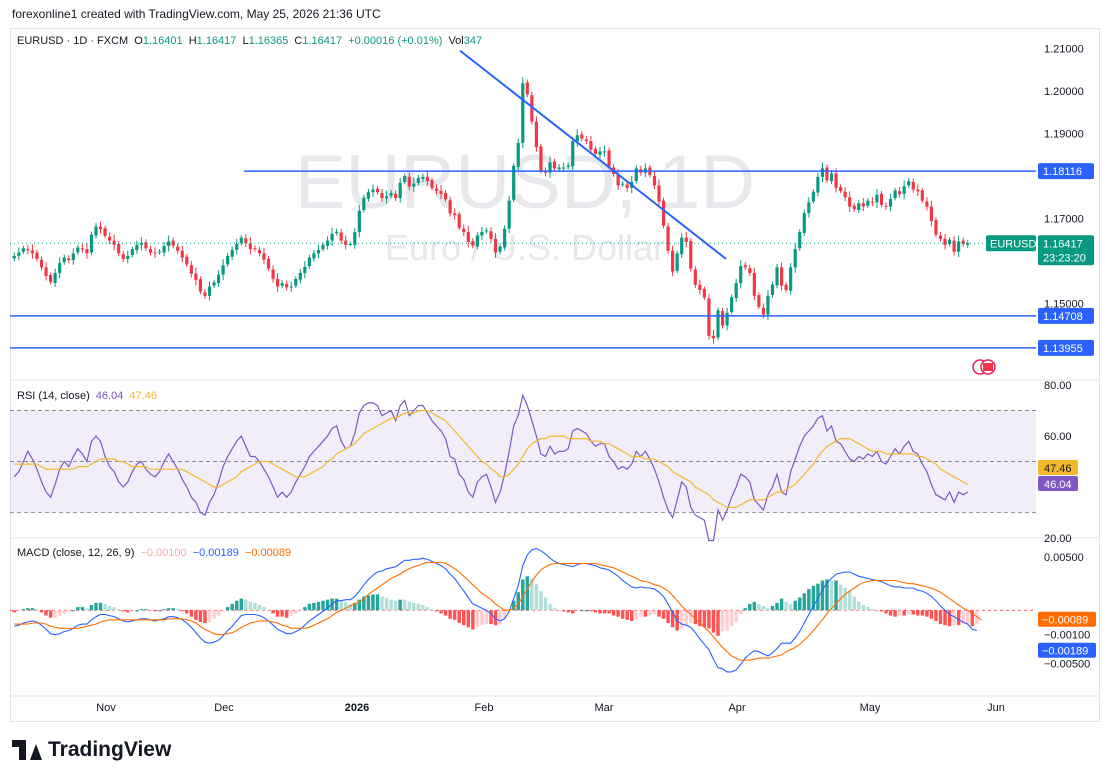 Image resolution: width=1110 pixels, height=781 pixels. I want to click on price-axis-tick: 1.15000, so click(1064, 305).